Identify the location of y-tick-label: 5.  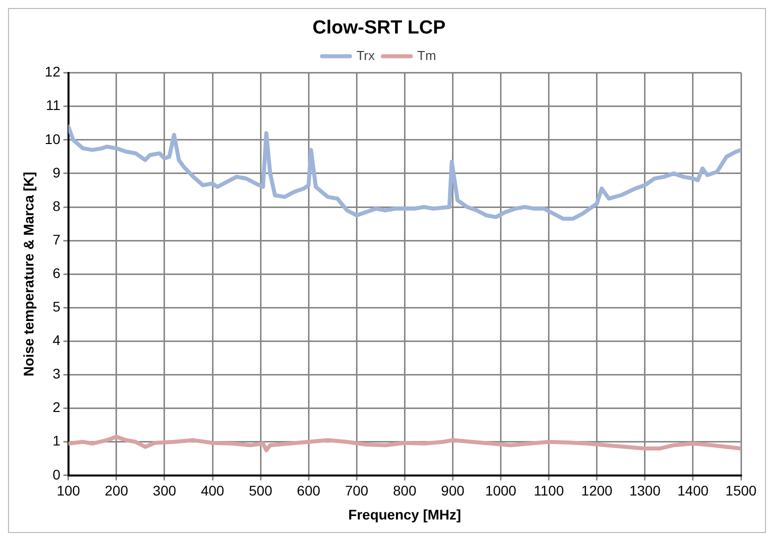
(56, 306).